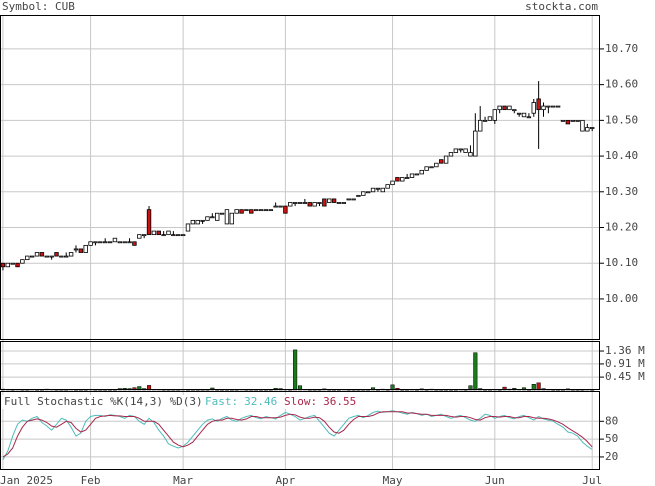  I want to click on site-label: stockta.com, so click(561, 6).